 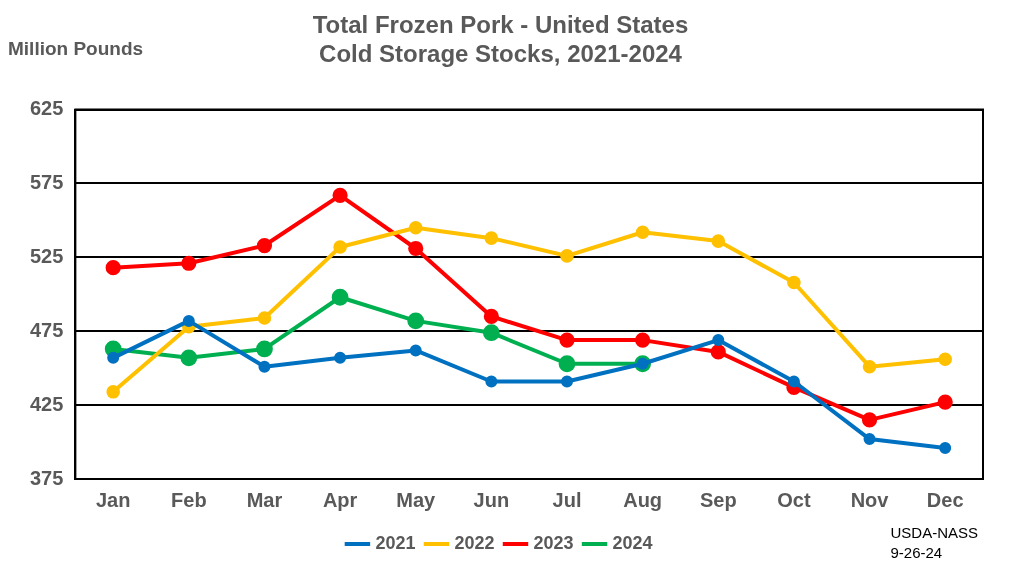 What do you see at coordinates (474, 542) in the screenshot?
I see `legend-label: 2022` at bounding box center [474, 542].